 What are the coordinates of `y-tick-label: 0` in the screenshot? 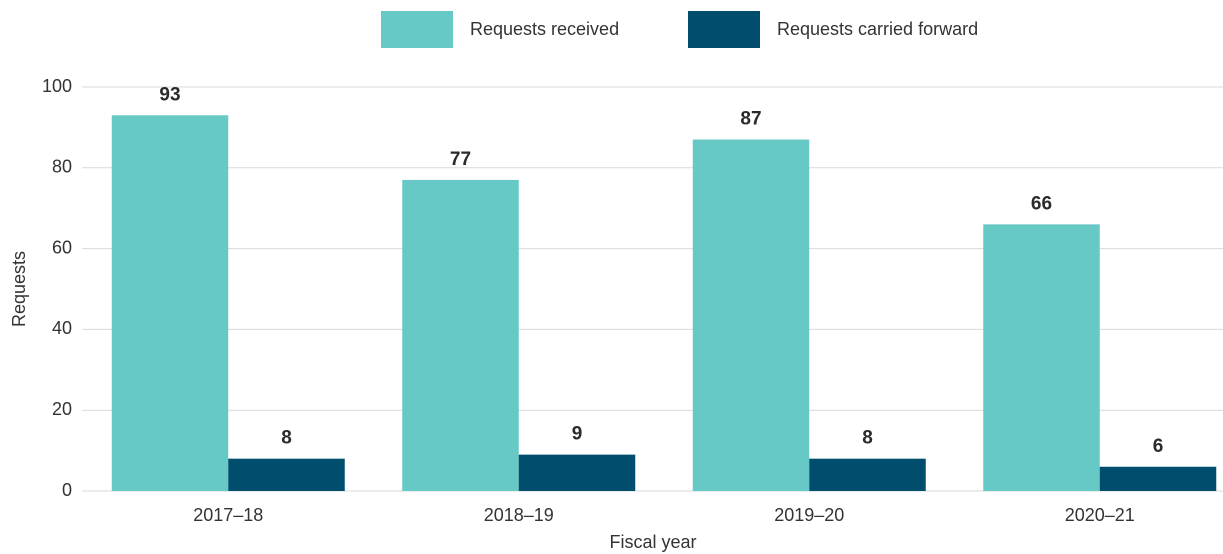 It's located at (67, 490).